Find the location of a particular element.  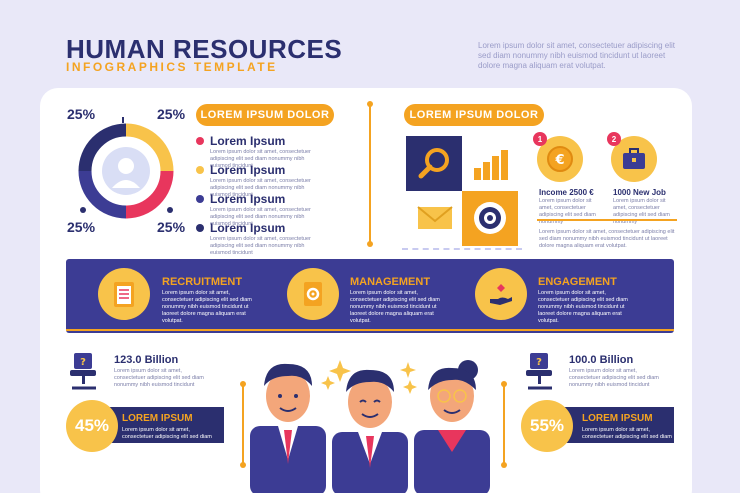

value-right: 100.0 Billion is located at coordinates (601, 360).